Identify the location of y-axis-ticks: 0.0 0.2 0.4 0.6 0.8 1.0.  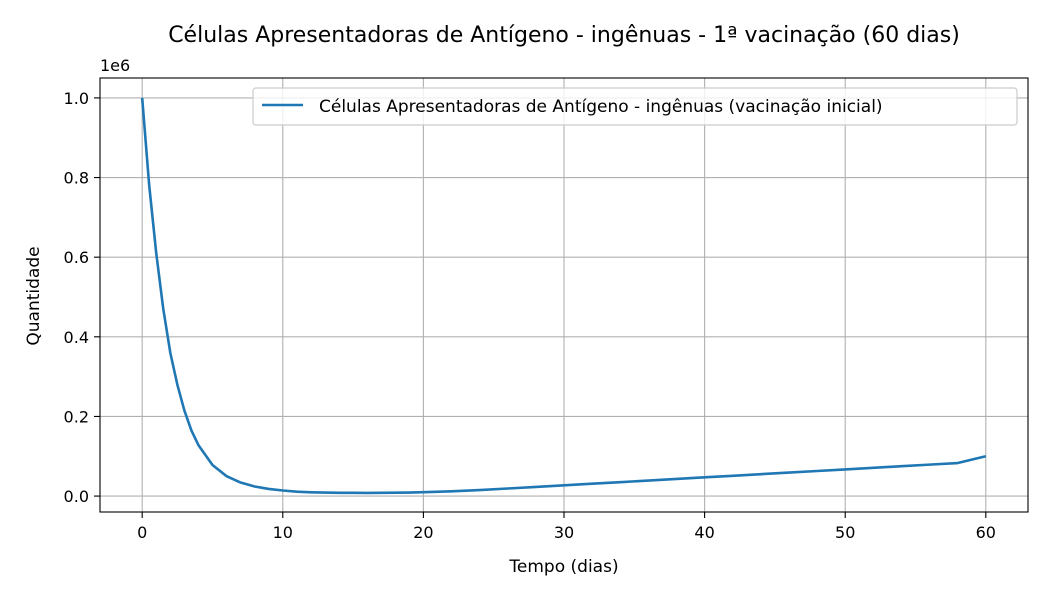
(82, 297).